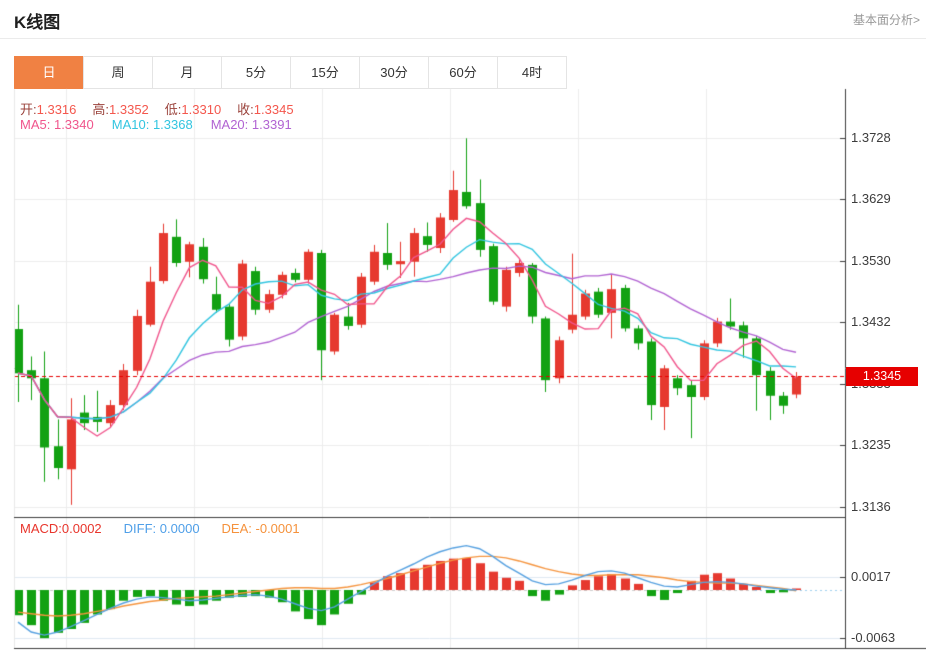  What do you see at coordinates (871, 576) in the screenshot?
I see `axis-tick-label: 0.0017` at bounding box center [871, 576].